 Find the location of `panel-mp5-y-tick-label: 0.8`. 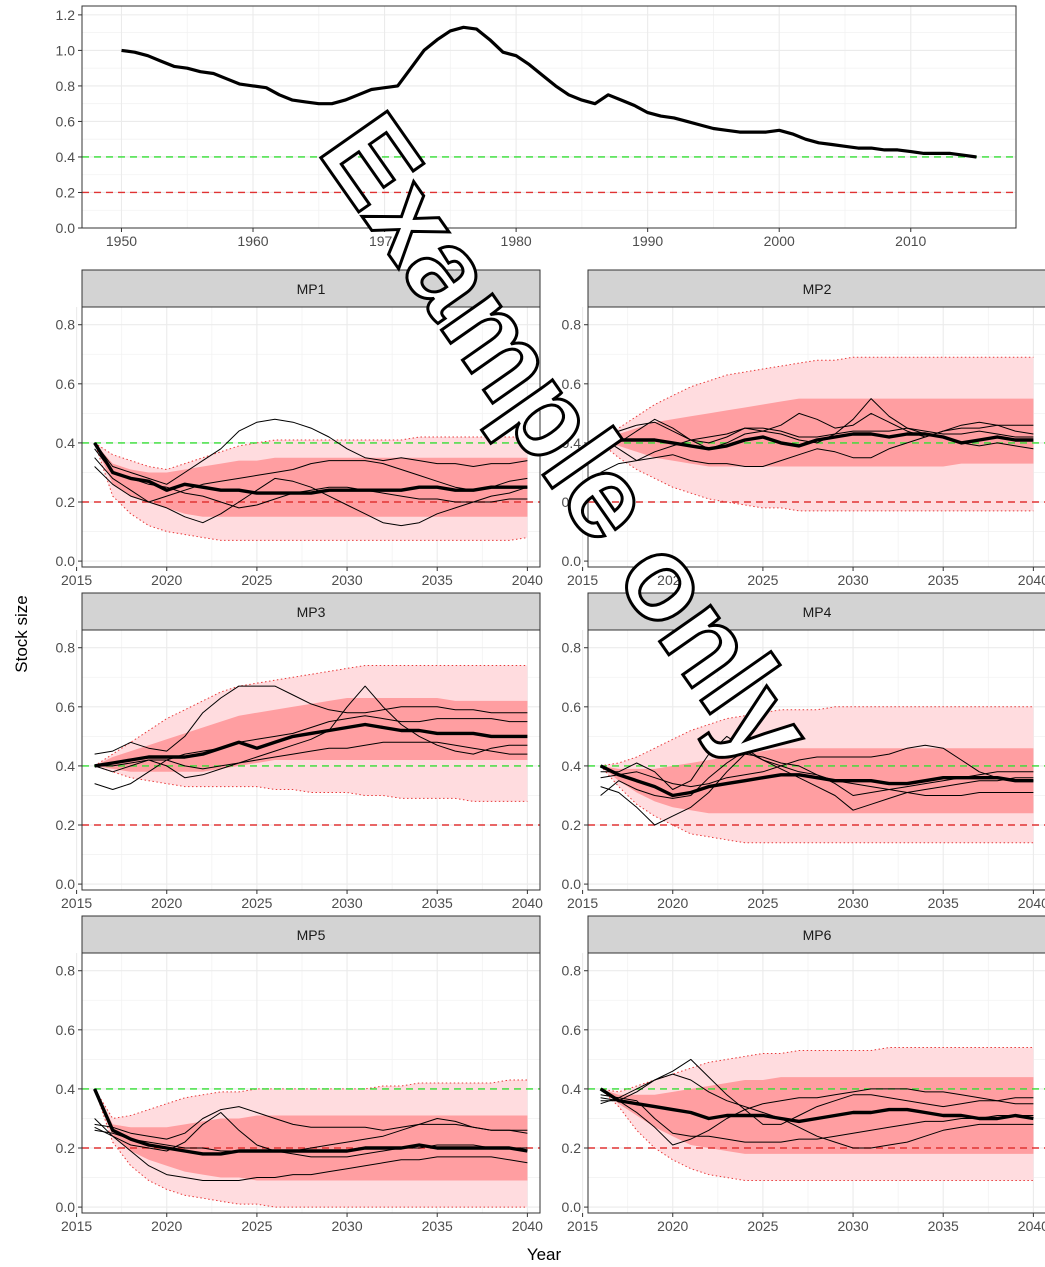

panel-mp5-y-tick-label: 0.8 is located at coordinates (66, 971).